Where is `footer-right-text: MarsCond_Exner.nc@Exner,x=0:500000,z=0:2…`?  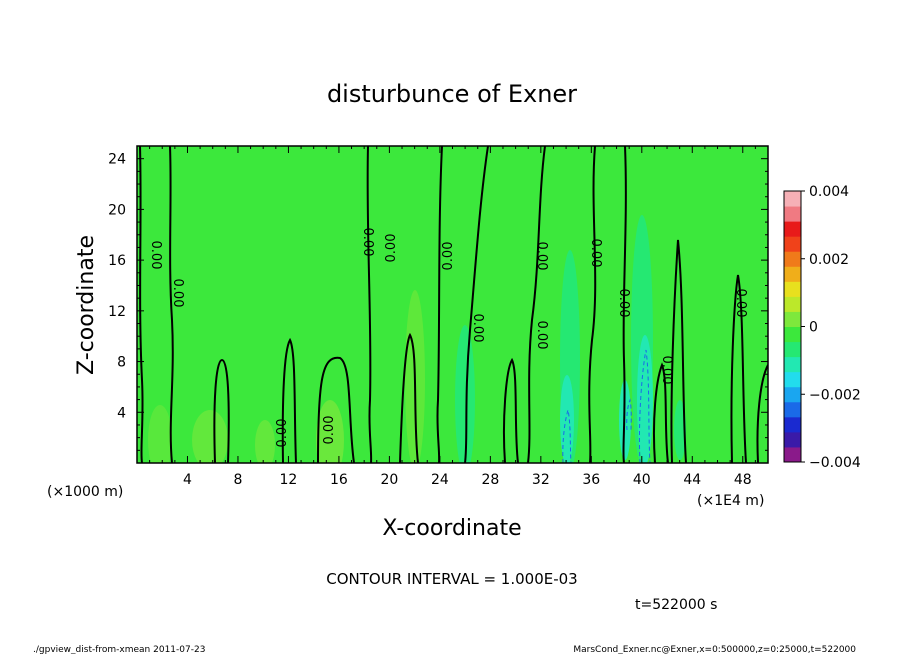 footer-right-text: MarsCond_Exner.nc@Exner,x=0:500000,z=0:2… is located at coordinates (714, 649).